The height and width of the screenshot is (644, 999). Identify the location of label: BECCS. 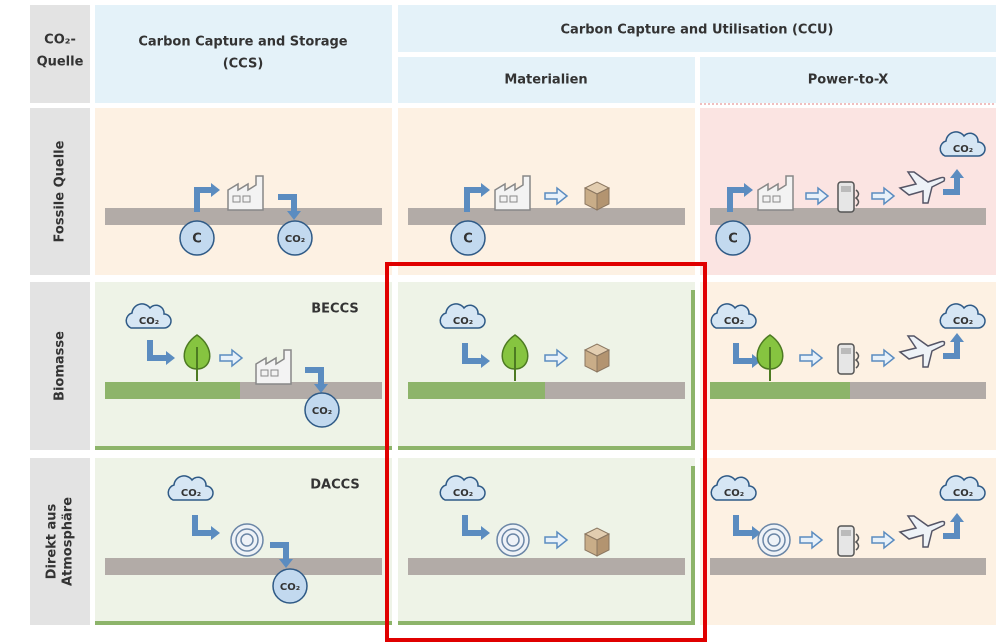
(334, 309).